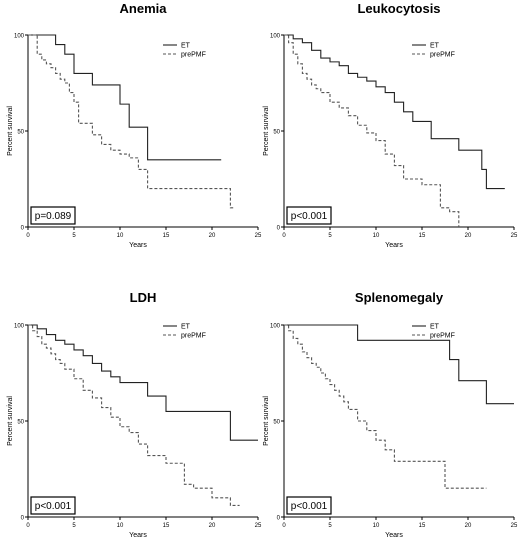 The image size is (520, 543). I want to click on pvalue-label: p=0.089, so click(53, 216).